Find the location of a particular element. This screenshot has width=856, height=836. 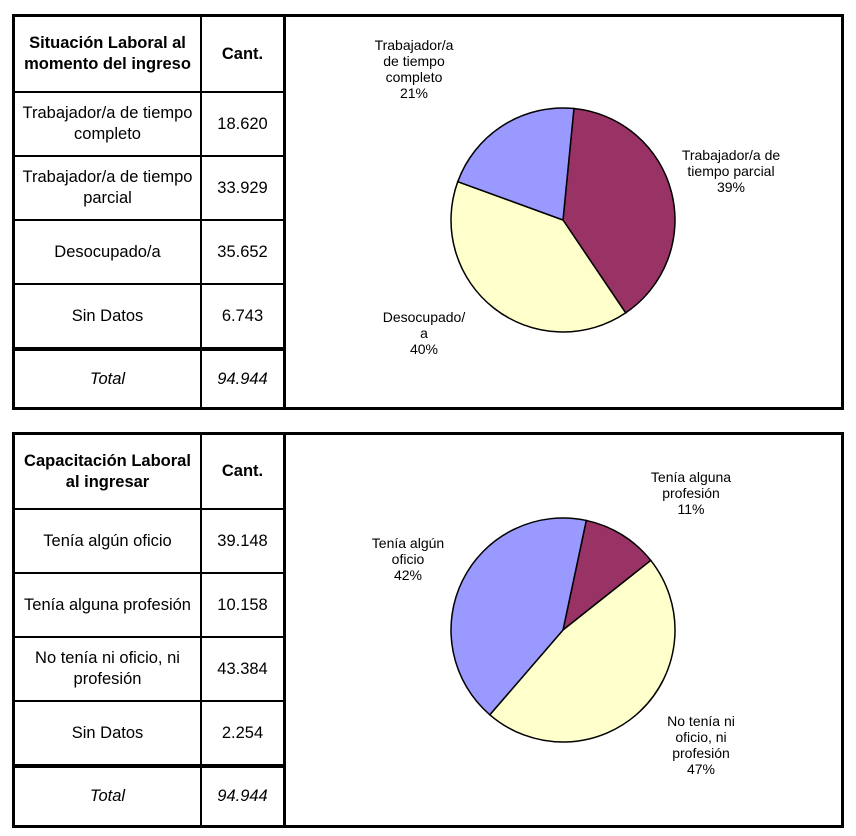

table-row: Tenía alguna profesión 10.158 is located at coordinates (149, 606).